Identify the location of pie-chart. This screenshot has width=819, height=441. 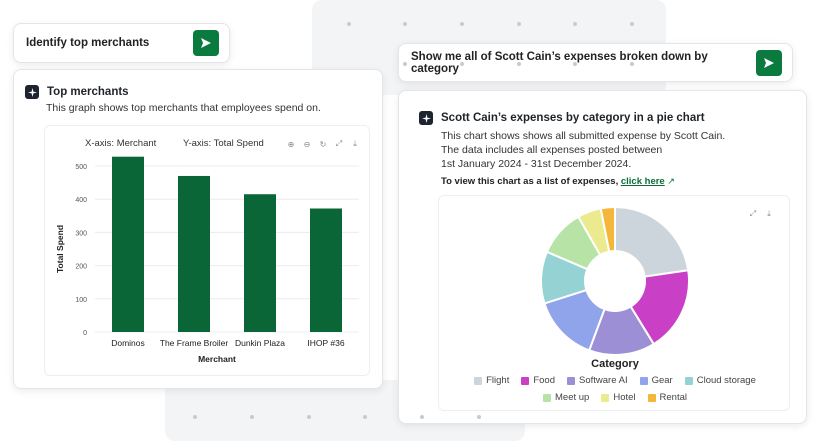
(615, 280).